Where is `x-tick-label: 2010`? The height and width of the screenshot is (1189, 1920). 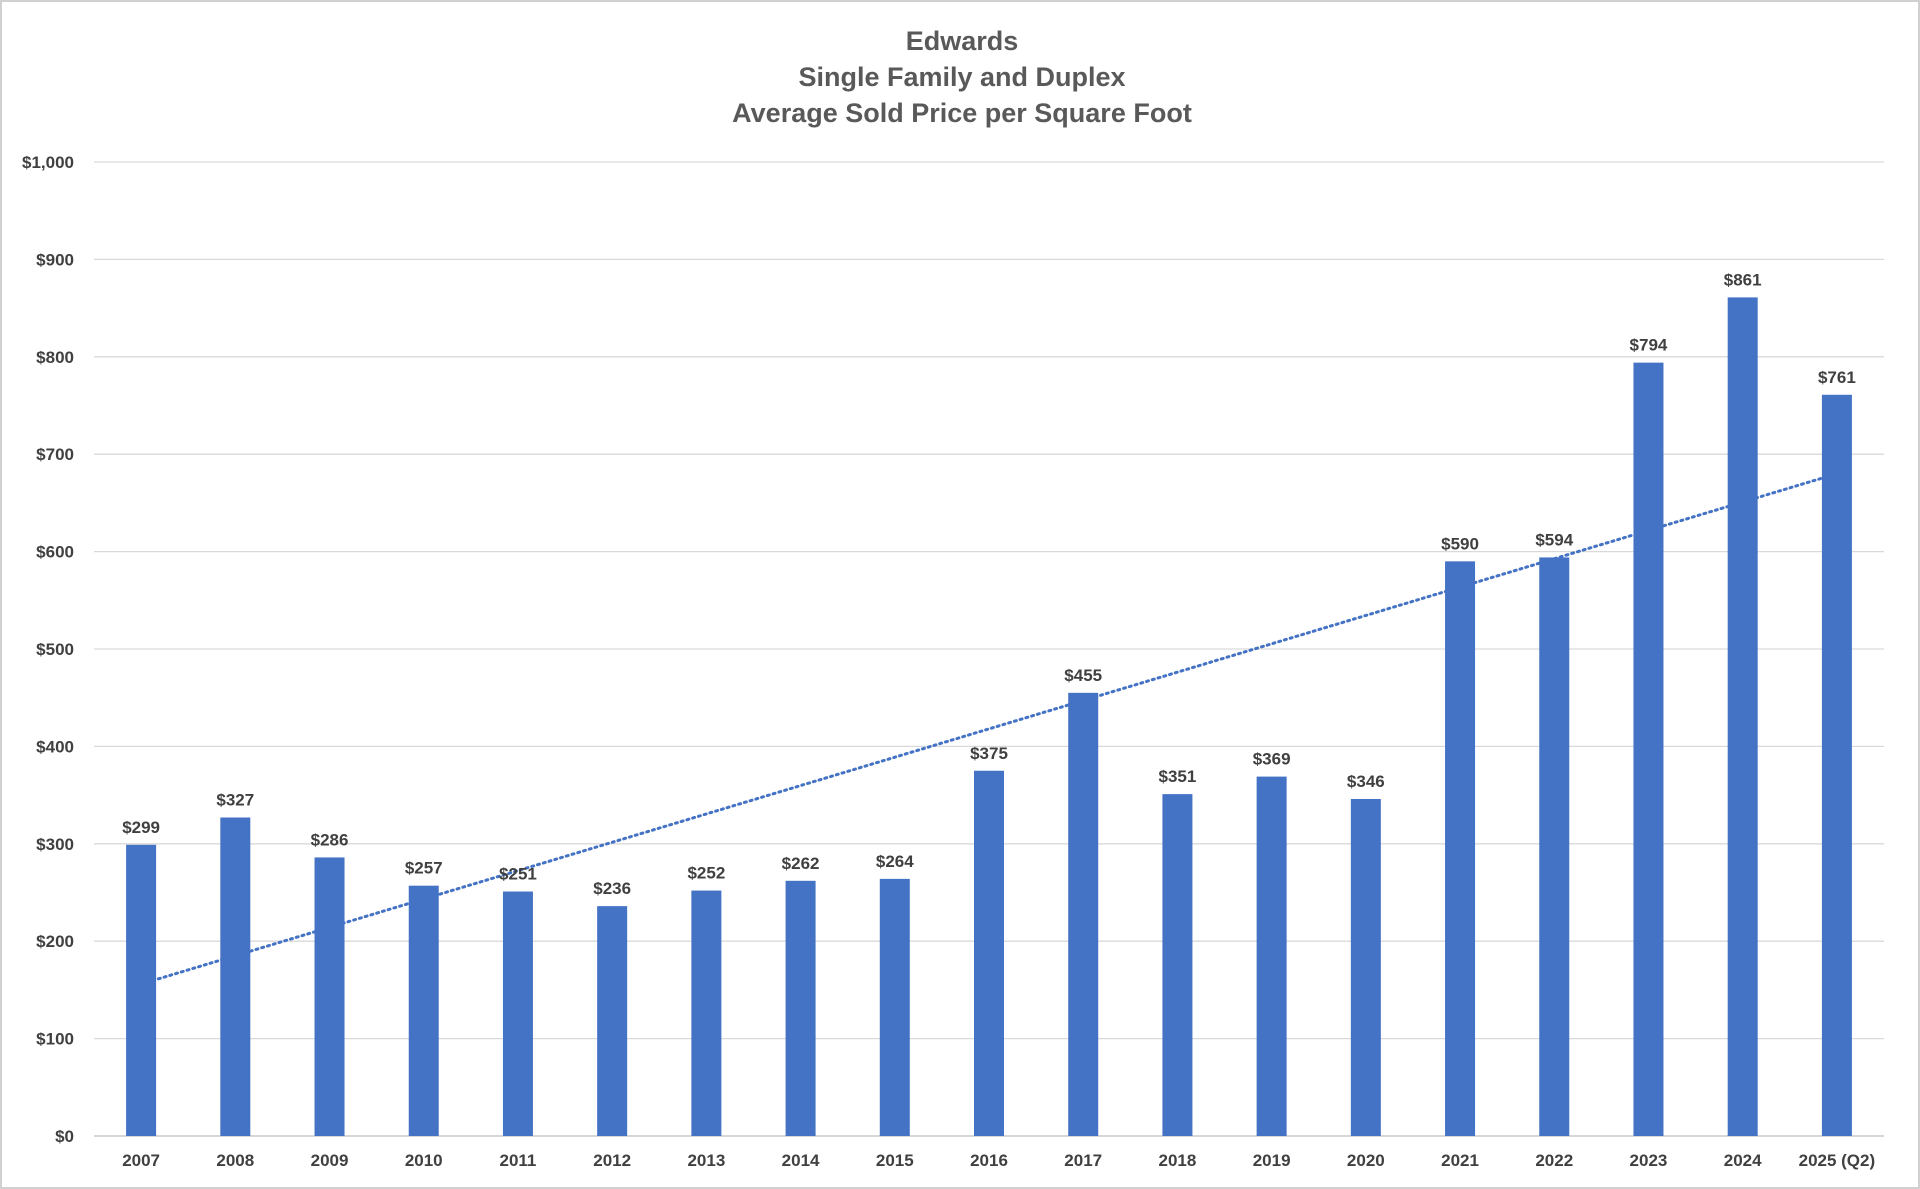
x-tick-label: 2010 is located at coordinates (424, 1160).